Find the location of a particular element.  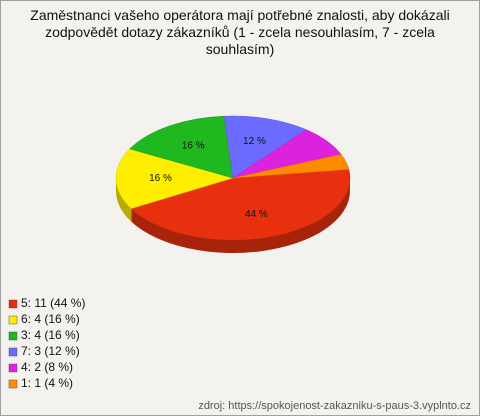

legend-label: 7: 3 (12 %) is located at coordinates (50, 351).